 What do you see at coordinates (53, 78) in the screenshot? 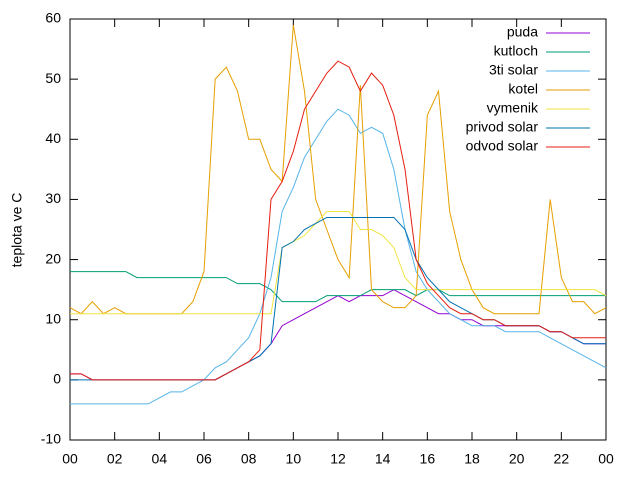
I see `y-tick-label: 50` at bounding box center [53, 78].